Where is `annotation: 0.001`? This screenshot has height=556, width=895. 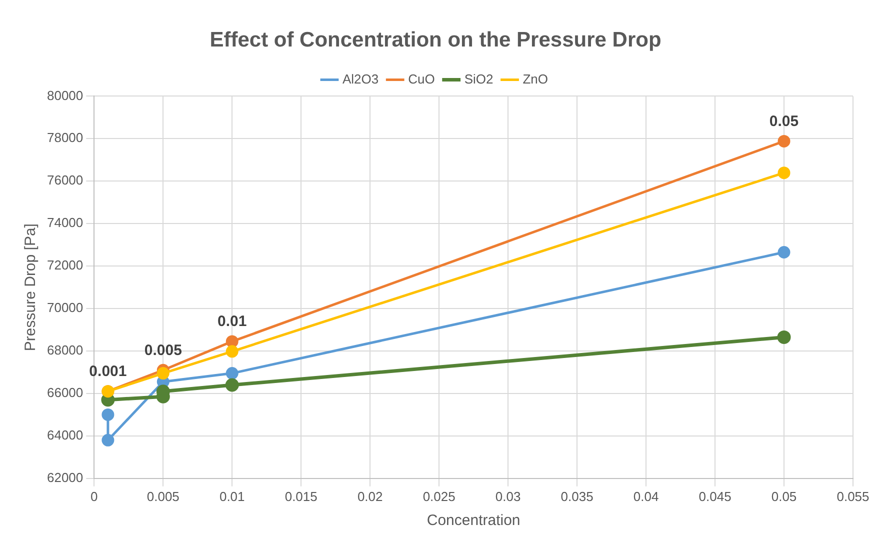 annotation: 0.001 is located at coordinates (108, 371).